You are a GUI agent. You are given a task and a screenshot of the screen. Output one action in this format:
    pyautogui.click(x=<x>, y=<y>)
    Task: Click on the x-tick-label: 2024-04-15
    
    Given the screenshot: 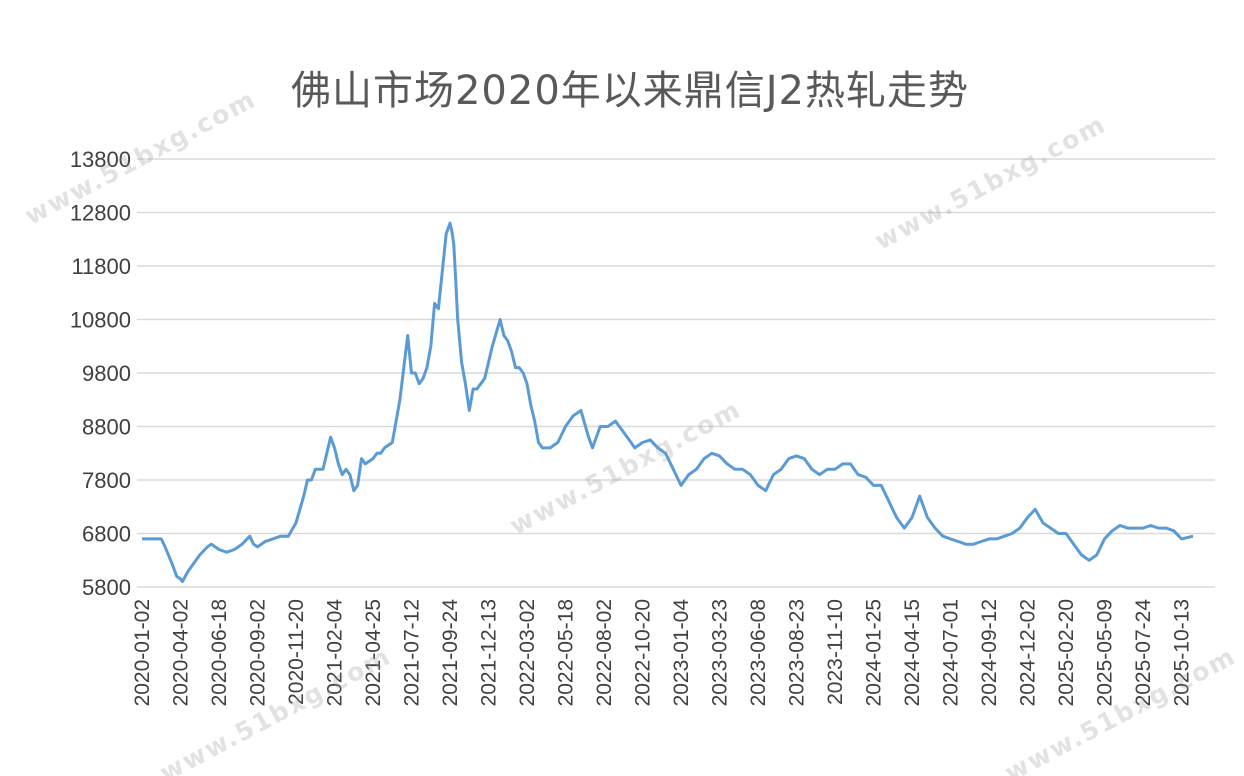 What is the action you would take?
    pyautogui.click(x=912, y=652)
    